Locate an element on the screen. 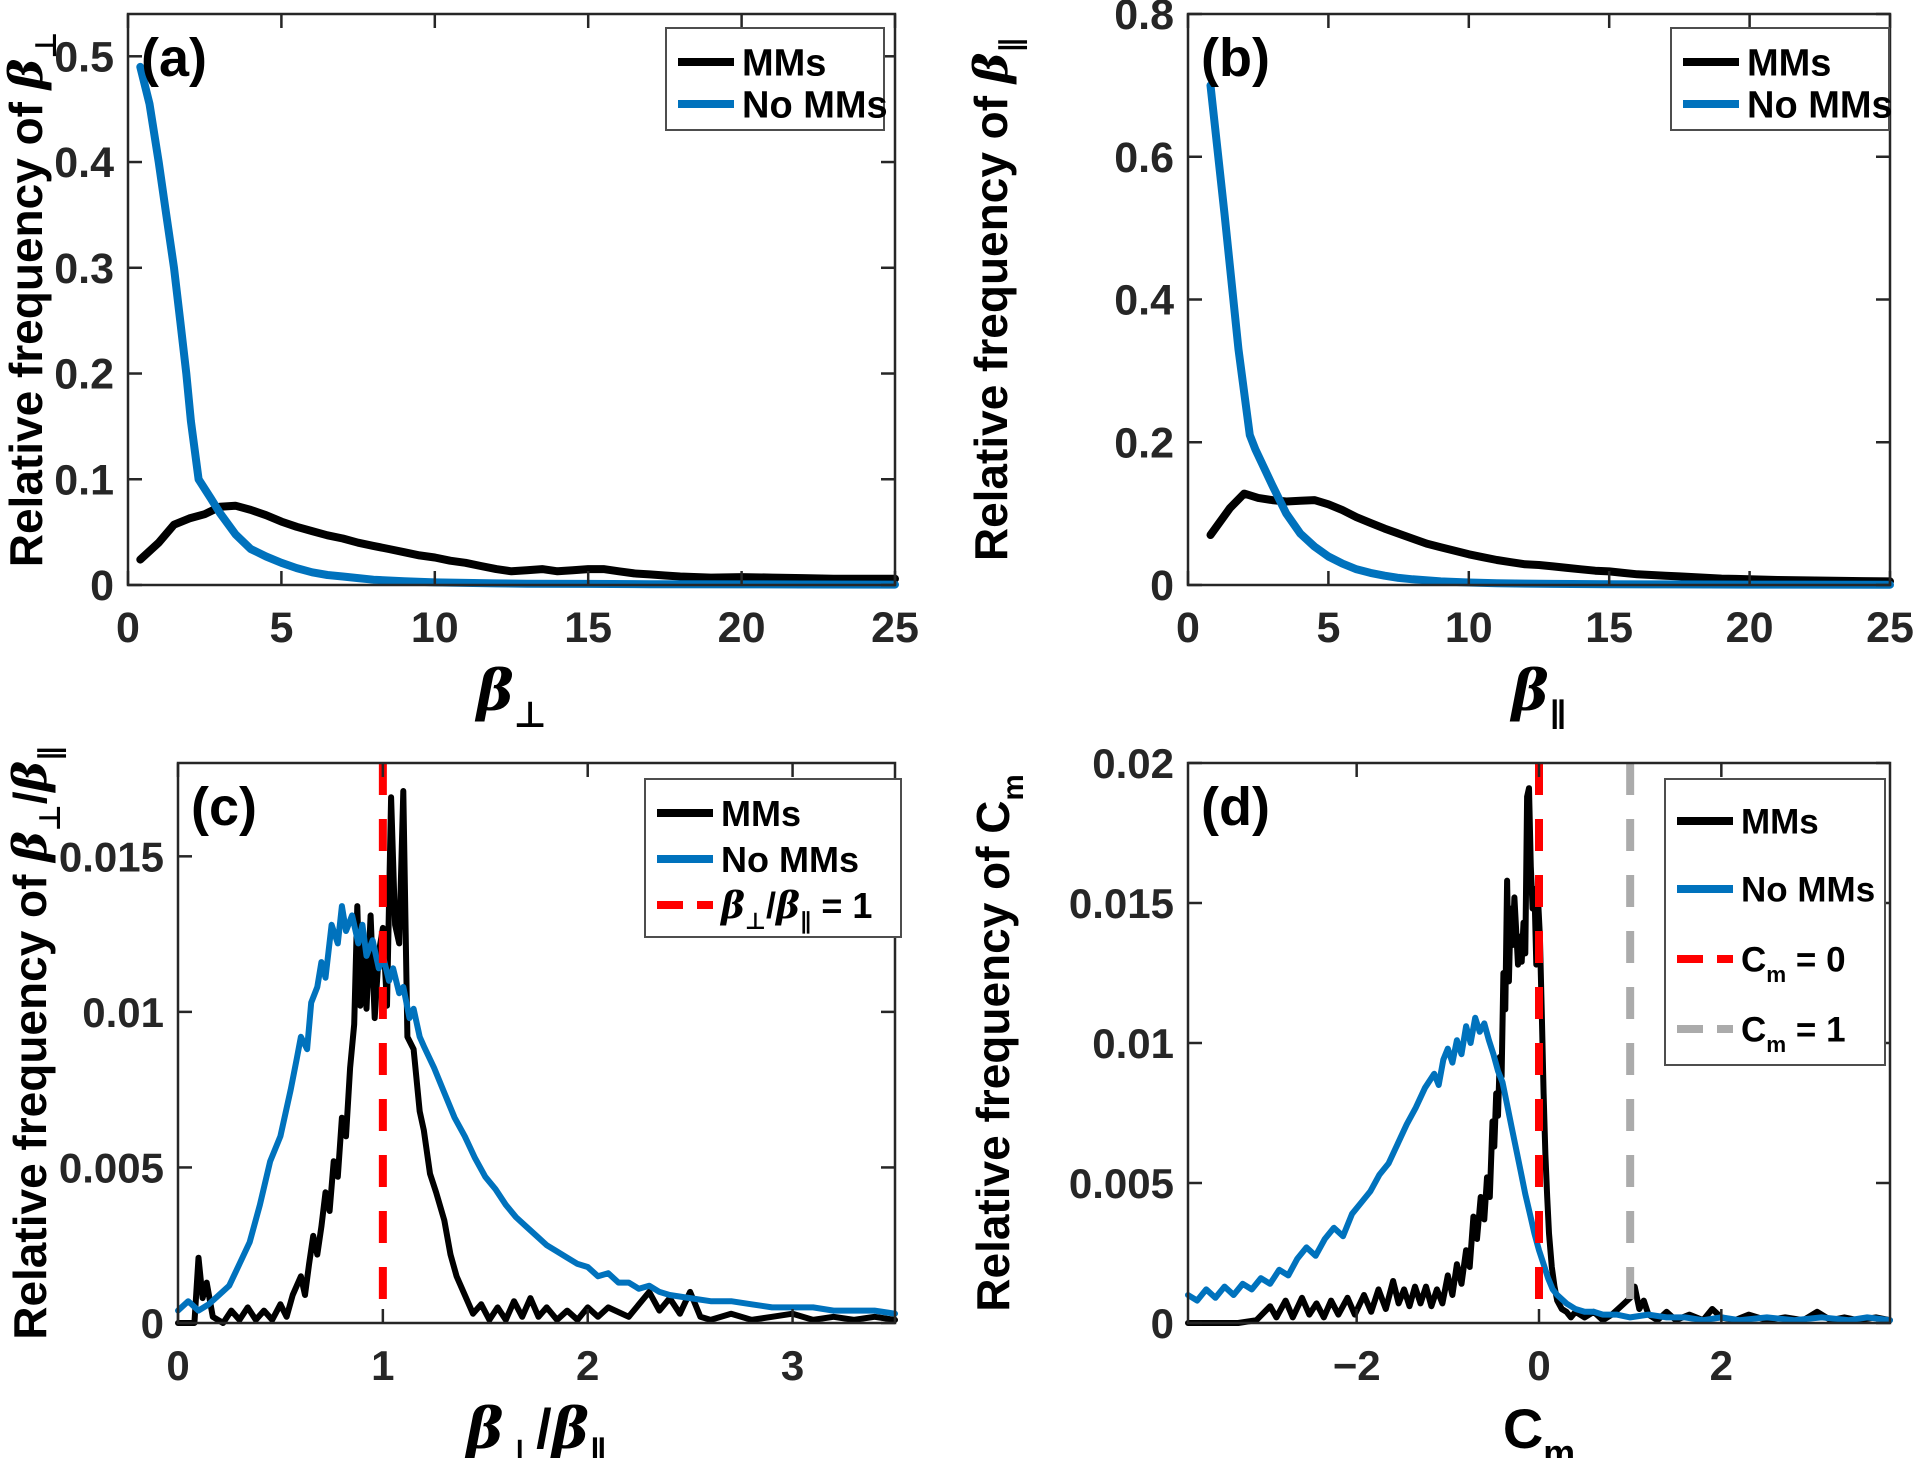  legend-label-2: β⊥/β∥ = 1 is located at coordinates (795, 910).